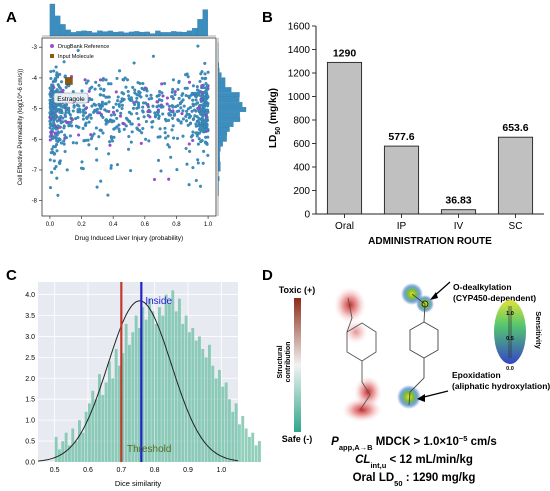 This screenshot has height=491, width=550. Describe the element at coordinates (267, 17) in the screenshot. I see `panel-b-letter: B` at that location.